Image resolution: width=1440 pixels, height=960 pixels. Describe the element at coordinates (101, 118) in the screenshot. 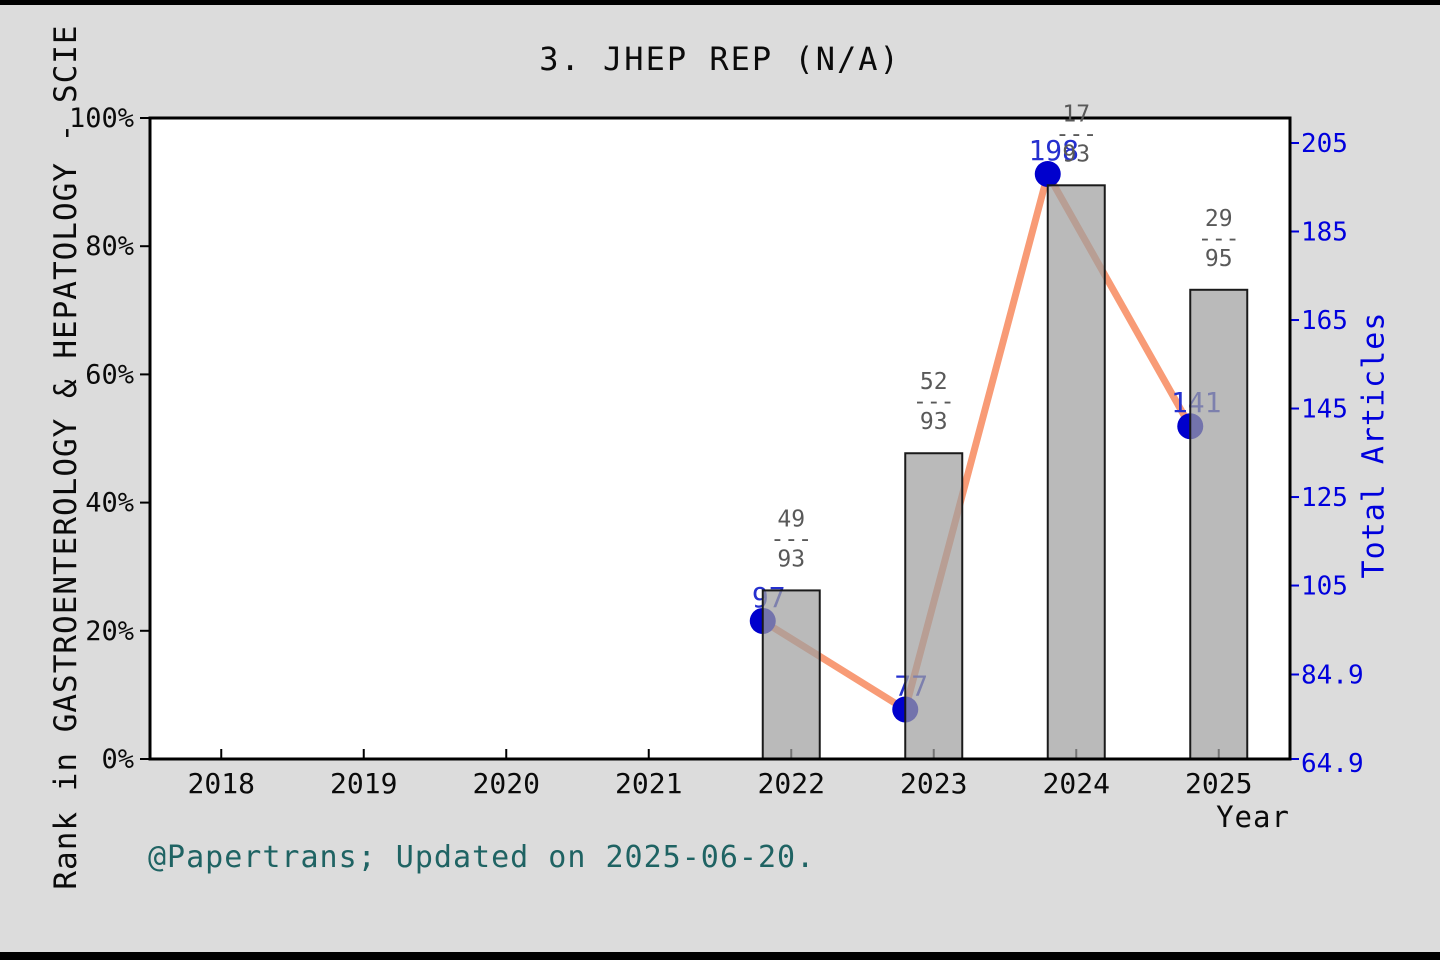

I see `left-tick-label: 100%` at that location.